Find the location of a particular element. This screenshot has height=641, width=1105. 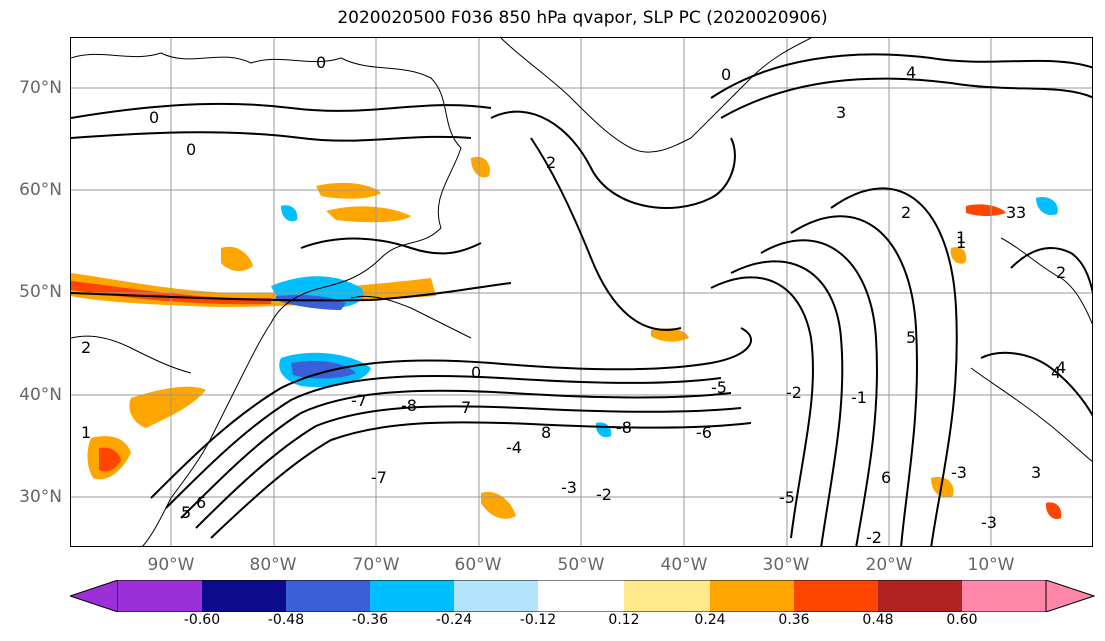

colorbar-tick-label: 0.60 is located at coordinates (962, 620).